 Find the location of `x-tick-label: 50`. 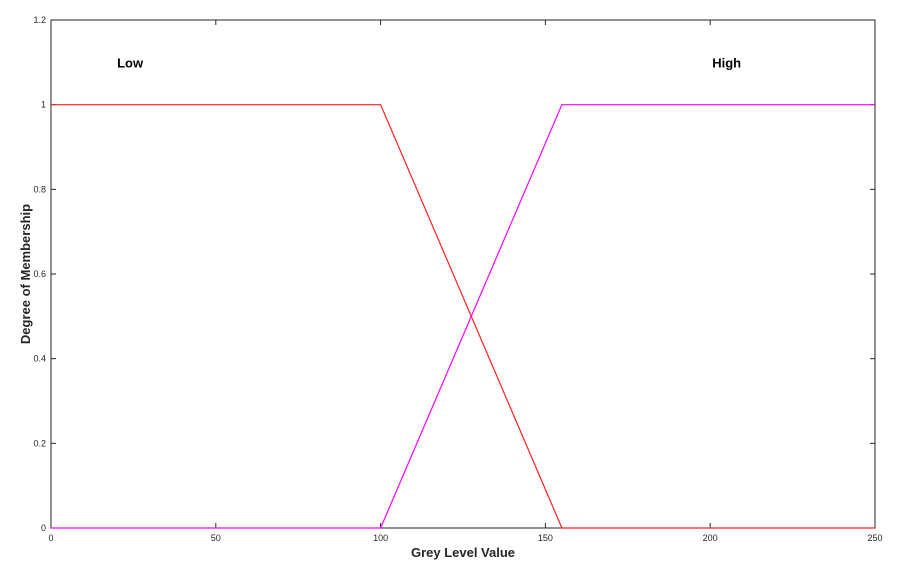

x-tick-label: 50 is located at coordinates (216, 538).